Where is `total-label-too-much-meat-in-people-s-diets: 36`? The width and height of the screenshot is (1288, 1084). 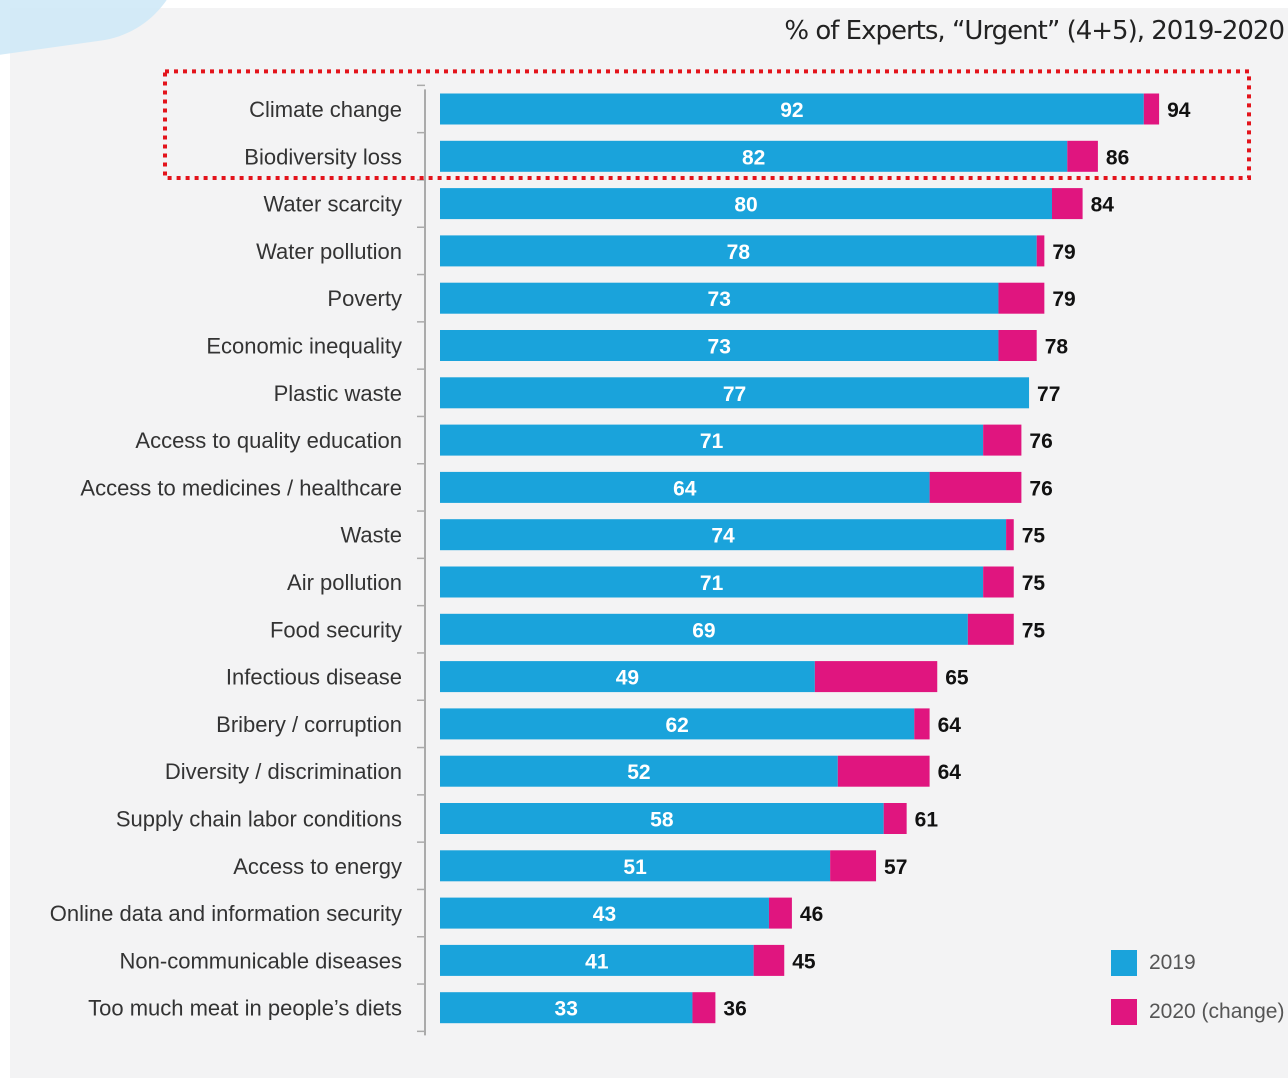 total-label-too-much-meat-in-people-s-diets: 36 is located at coordinates (734, 1009).